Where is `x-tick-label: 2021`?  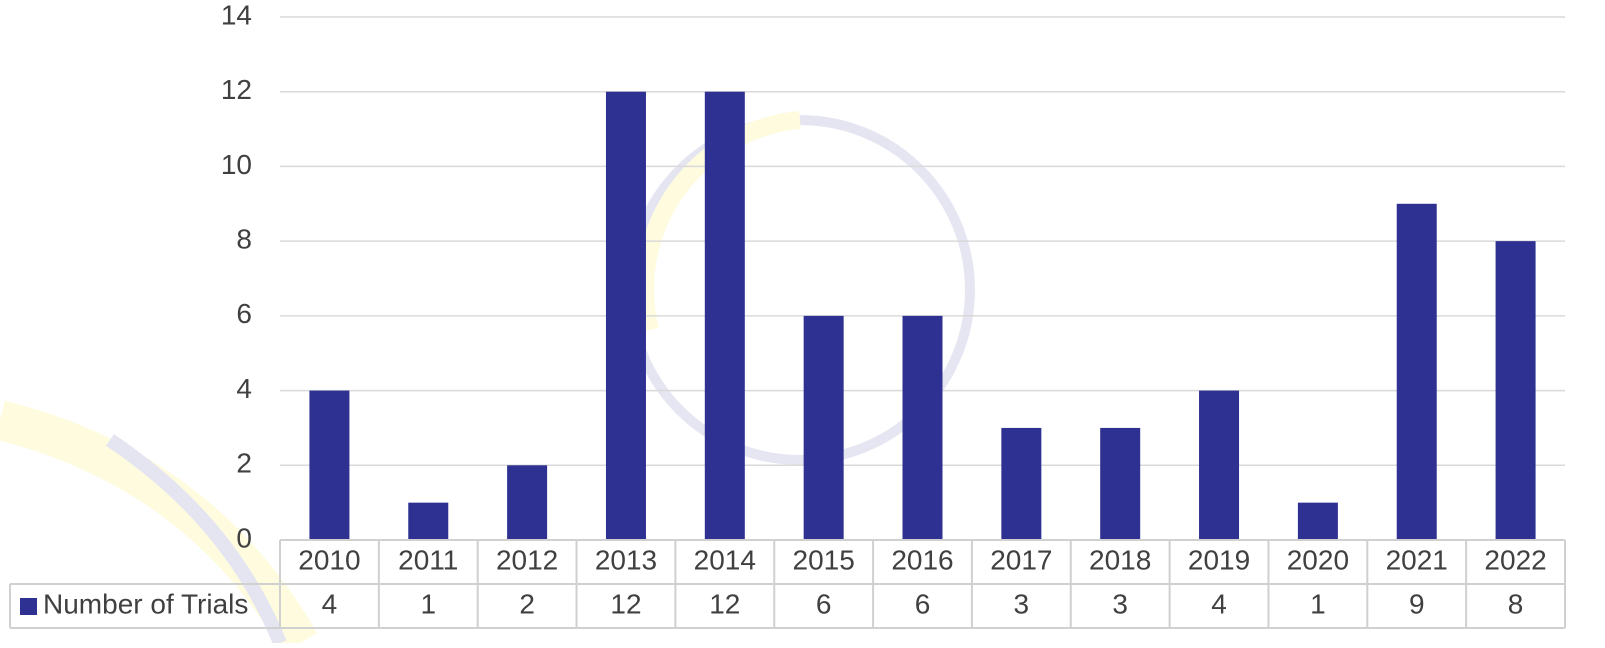
x-tick-label: 2021 is located at coordinates (1417, 559).